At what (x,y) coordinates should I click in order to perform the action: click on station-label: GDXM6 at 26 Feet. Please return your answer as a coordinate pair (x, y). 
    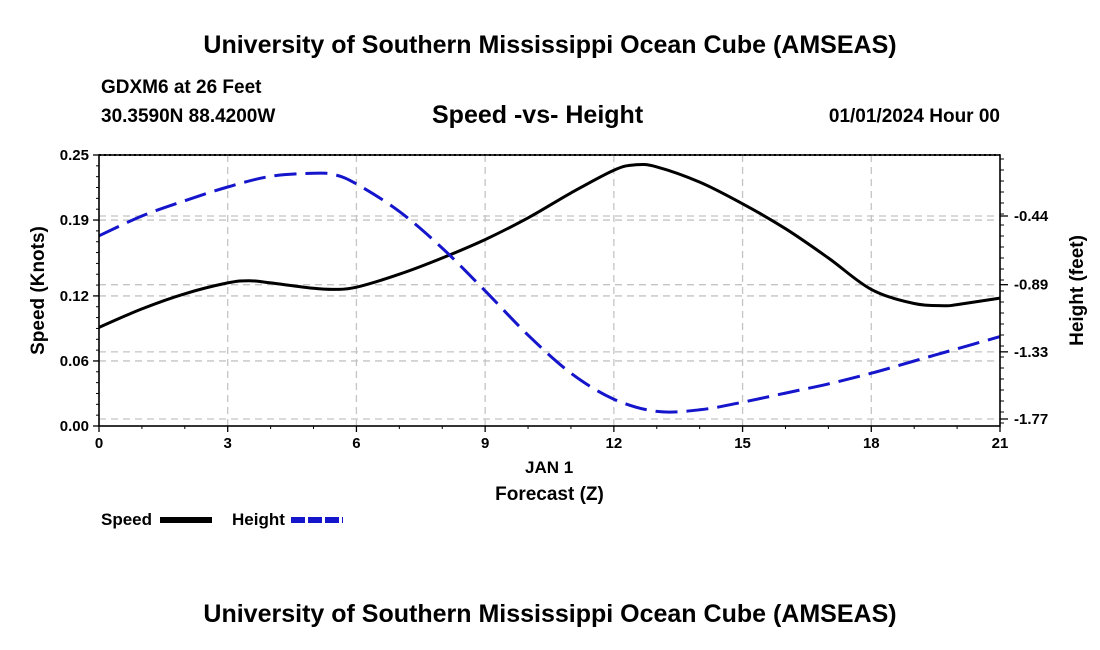
    Looking at the image, I should click on (181, 87).